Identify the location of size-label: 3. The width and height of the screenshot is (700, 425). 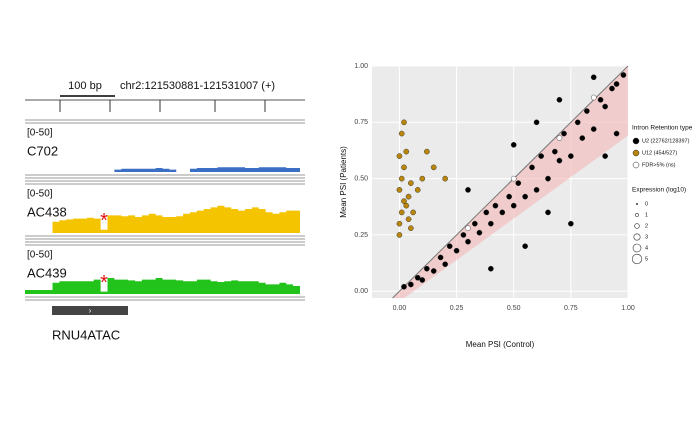
(646, 237).